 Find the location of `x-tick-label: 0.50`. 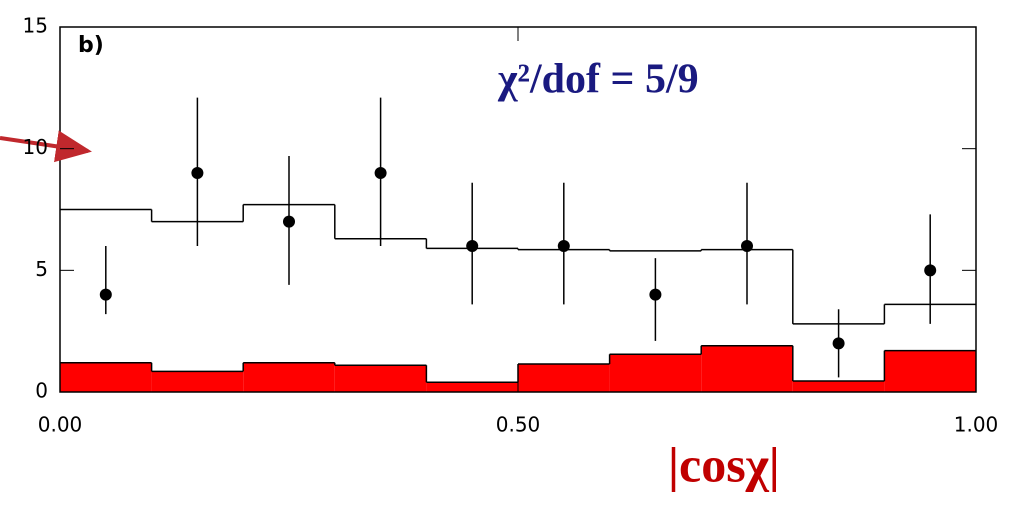

x-tick-label: 0.50 is located at coordinates (518, 425).